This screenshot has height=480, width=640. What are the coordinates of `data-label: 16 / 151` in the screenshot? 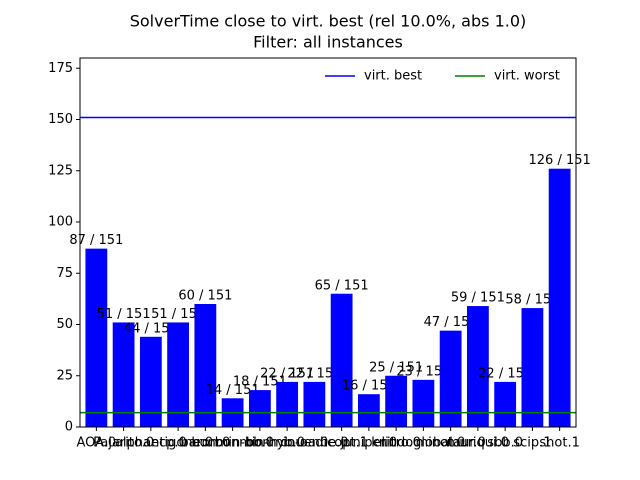 It's located at (369, 386).